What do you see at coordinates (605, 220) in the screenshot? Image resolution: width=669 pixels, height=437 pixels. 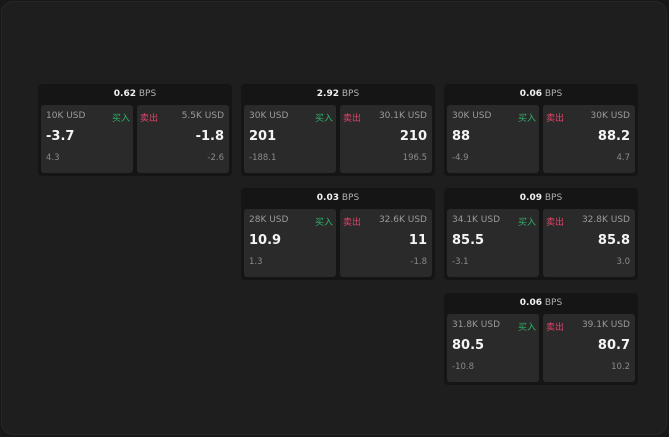 I see `ask-size: 32.8K USD` at bounding box center [605, 220].